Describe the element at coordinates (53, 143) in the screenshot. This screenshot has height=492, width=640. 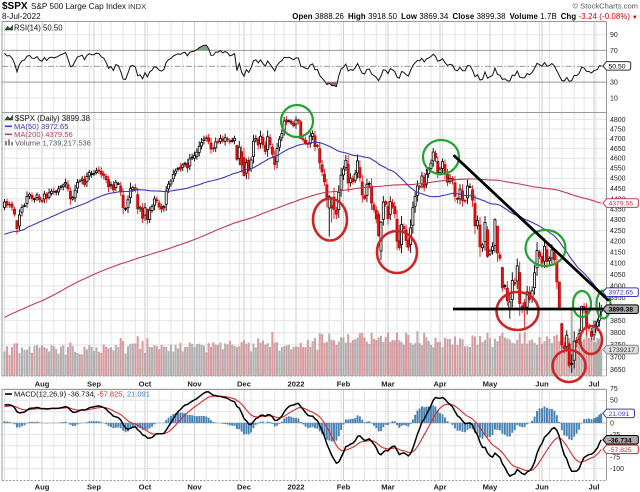
I see `svg-text: Volume 1,739,217,536` at that location.